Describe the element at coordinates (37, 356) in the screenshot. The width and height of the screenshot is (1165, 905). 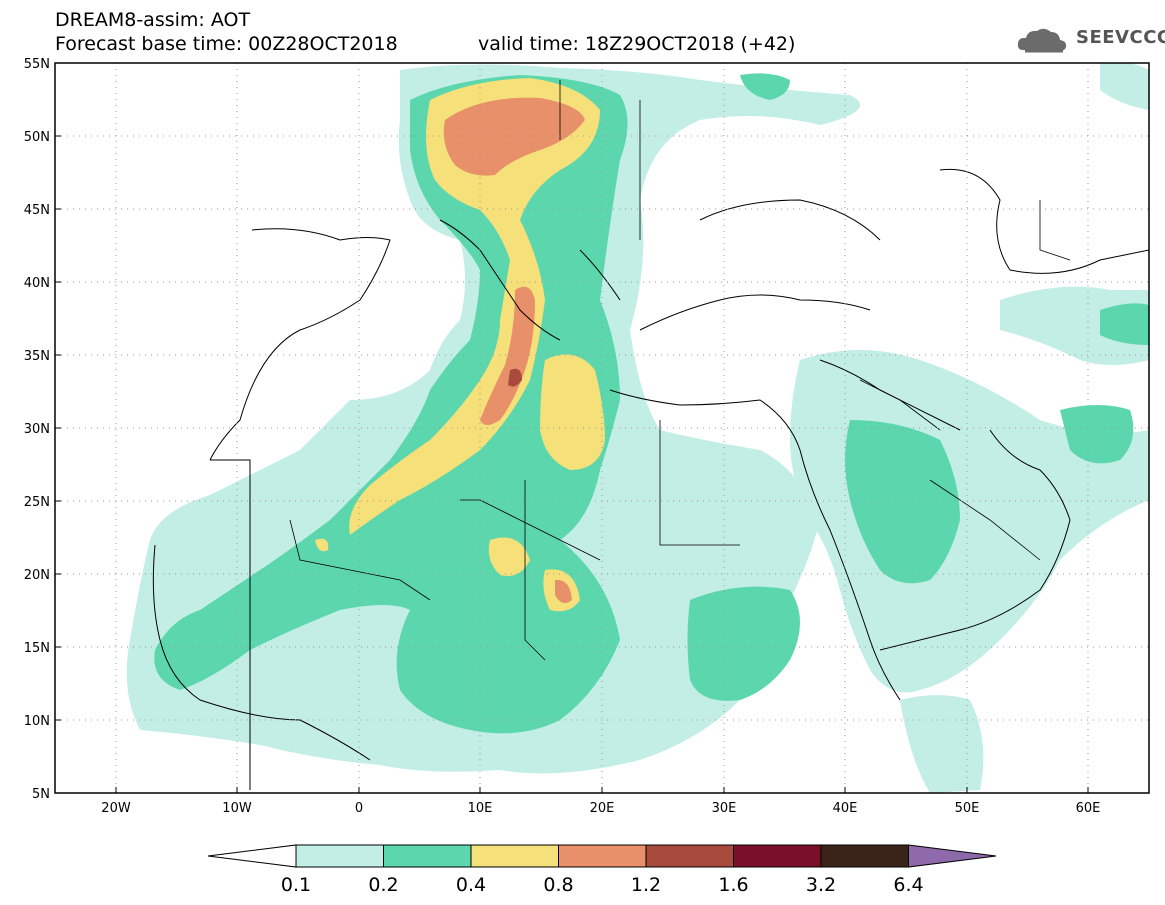
I see `lat-label: 35N` at that location.